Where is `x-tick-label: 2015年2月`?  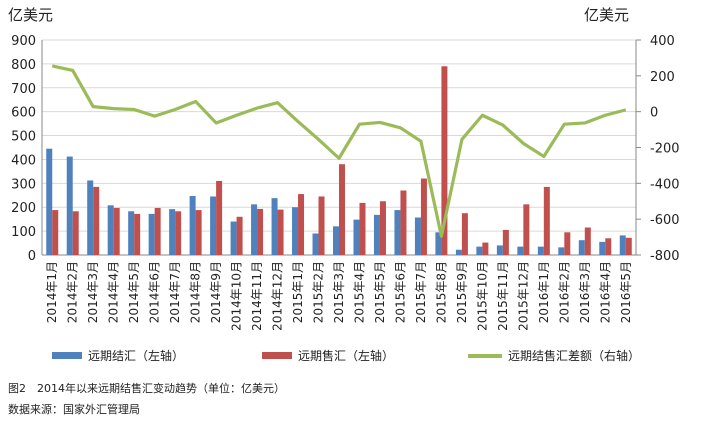 x-tick-label: 2015年2月 is located at coordinates (319, 292).